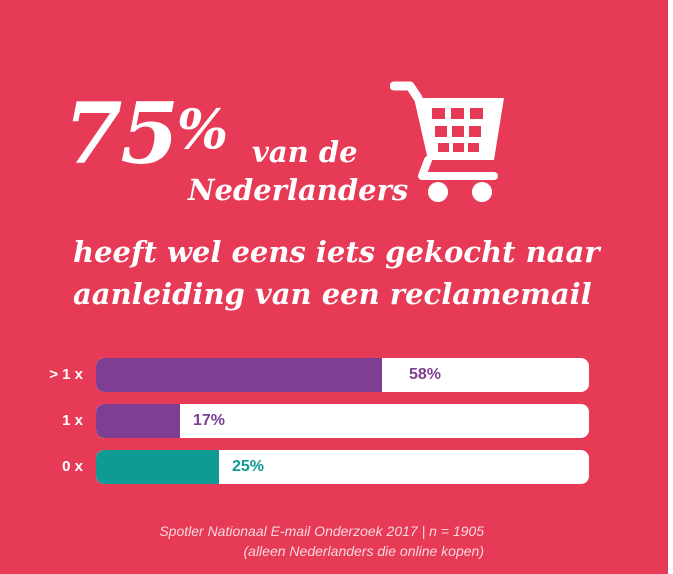 The image size is (673, 574). Describe the element at coordinates (298, 190) in the screenshot. I see `headline-nederlanders: Nederlanders` at that location.